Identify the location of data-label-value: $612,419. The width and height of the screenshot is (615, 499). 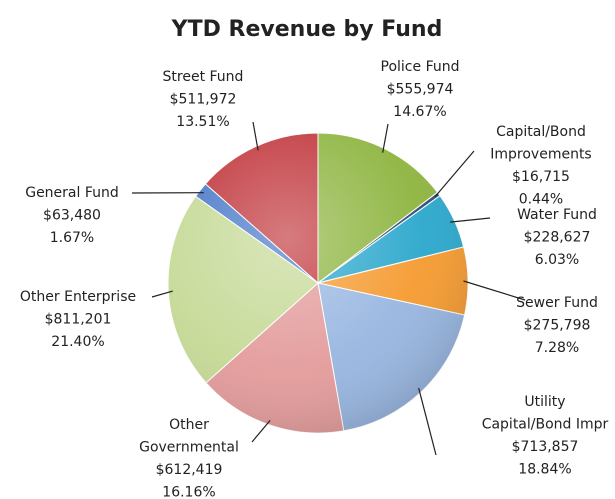
(189, 470).